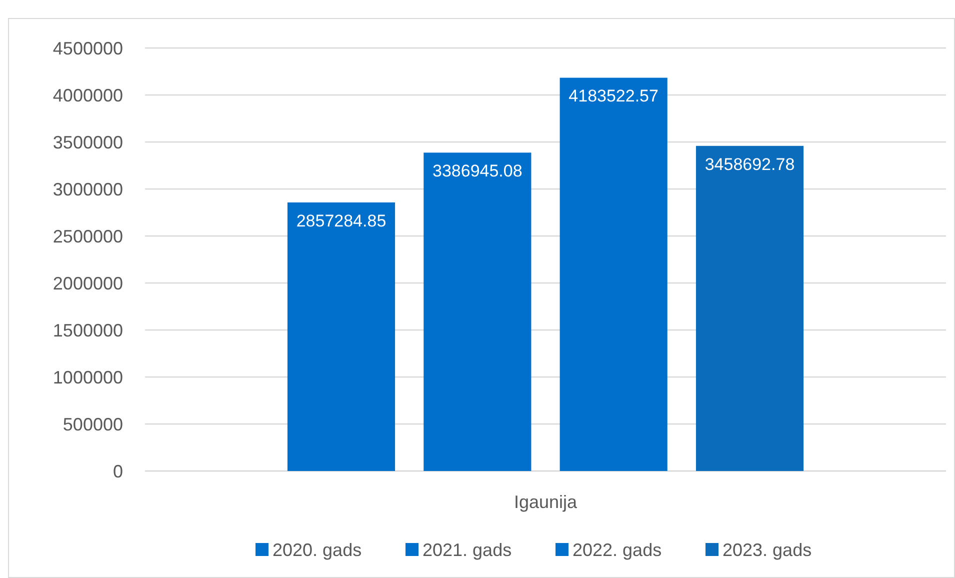 Image resolution: width=955 pixels, height=578 pixels. What do you see at coordinates (87, 48) in the screenshot?
I see `y-tick-label: 4500000` at bounding box center [87, 48].